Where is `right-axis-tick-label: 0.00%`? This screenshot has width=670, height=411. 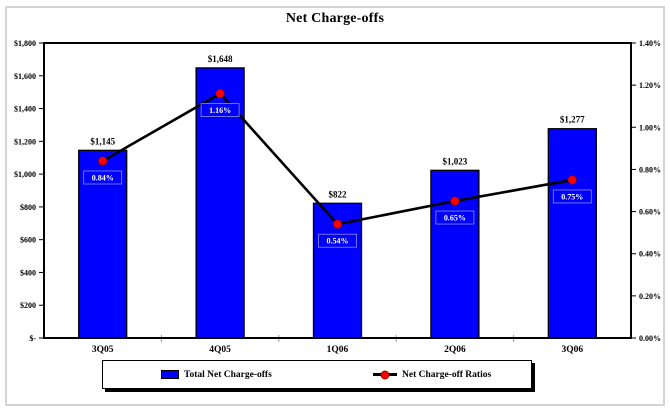 right-axis-tick-label: 0.00% is located at coordinates (650, 338).